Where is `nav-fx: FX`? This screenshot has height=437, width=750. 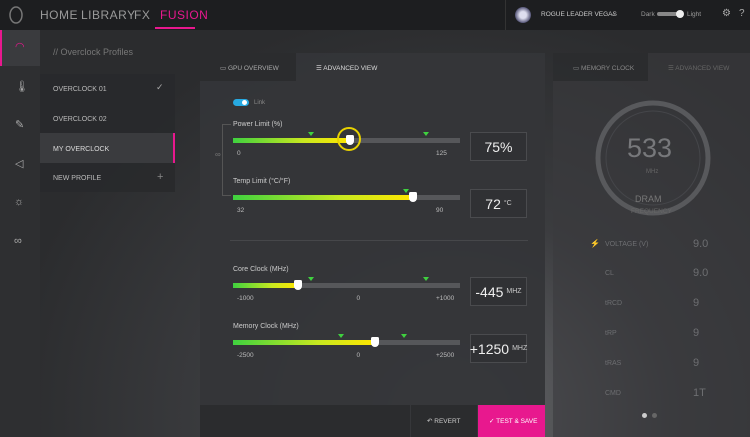 nav-fx: FX is located at coordinates (142, 15).